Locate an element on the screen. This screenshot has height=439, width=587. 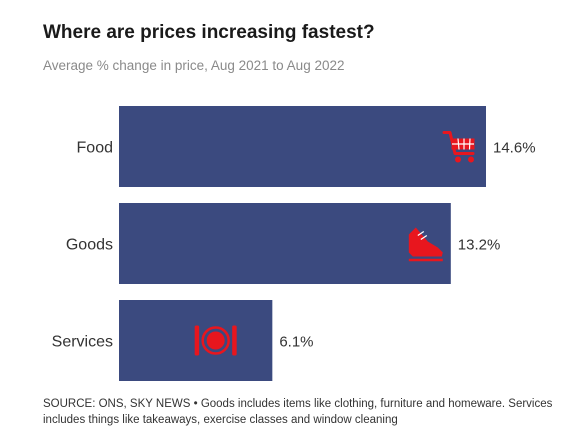
category-label-food: Food is located at coordinates (95, 148).